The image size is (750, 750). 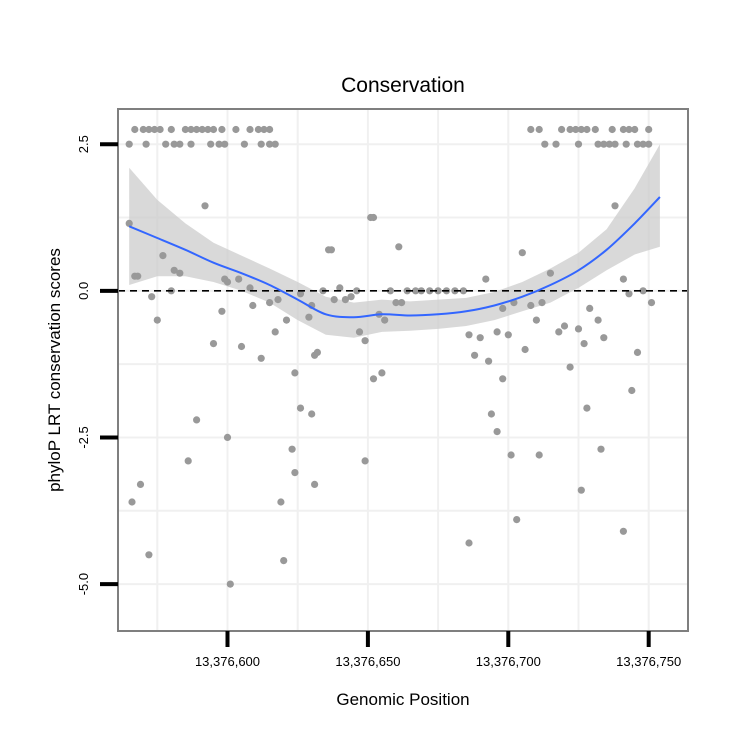 I want to click on x-tick-label: 13,376,700, so click(x=508, y=661).